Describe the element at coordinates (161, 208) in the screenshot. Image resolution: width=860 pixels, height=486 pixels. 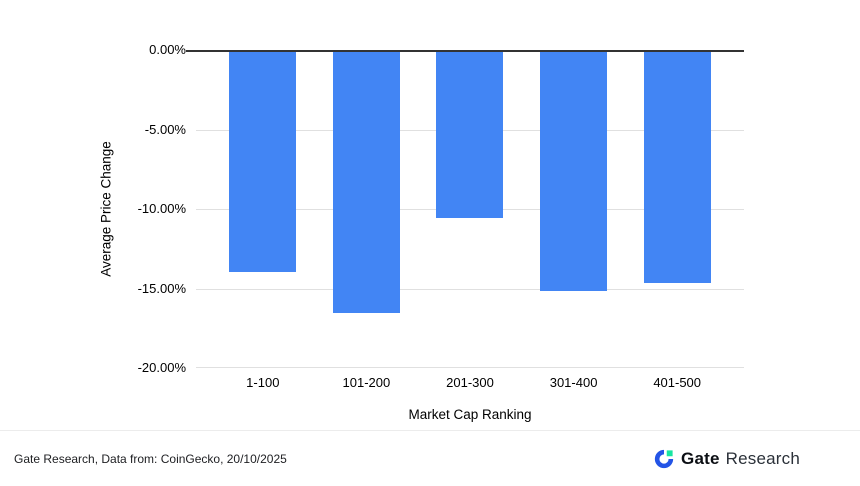
I see `y-tick-label: -10.00%` at that location.